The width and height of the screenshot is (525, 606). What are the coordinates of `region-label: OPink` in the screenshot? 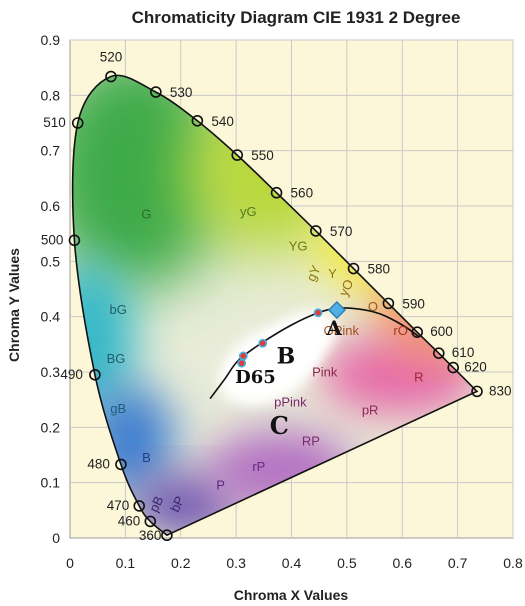 It's located at (342, 330).